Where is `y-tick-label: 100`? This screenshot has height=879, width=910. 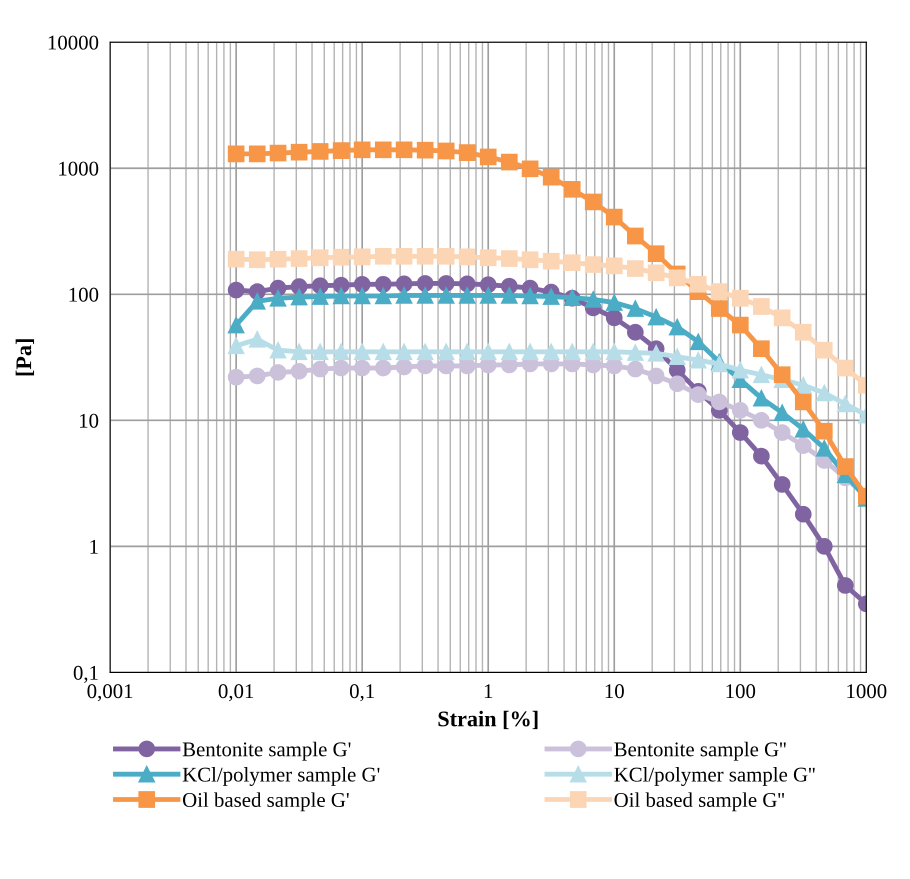 y-tick-label: 100 is located at coordinates (84, 295).